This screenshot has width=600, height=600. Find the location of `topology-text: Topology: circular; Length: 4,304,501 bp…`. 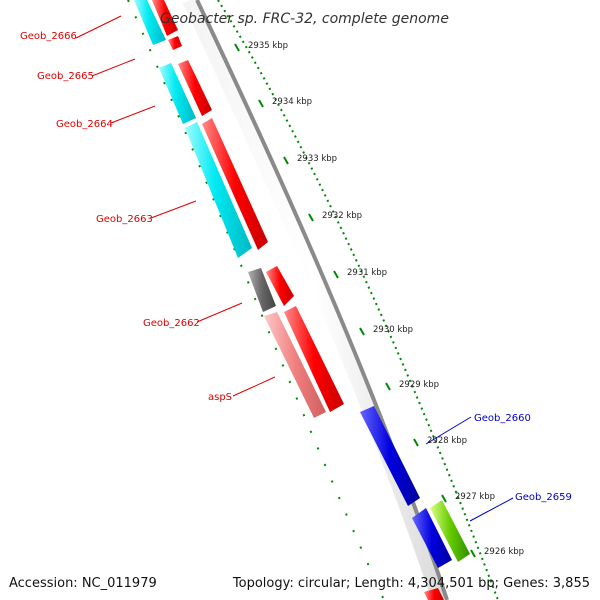

topology-text: Topology: circular; Length: 4,304,501 bp… is located at coordinates (411, 583).